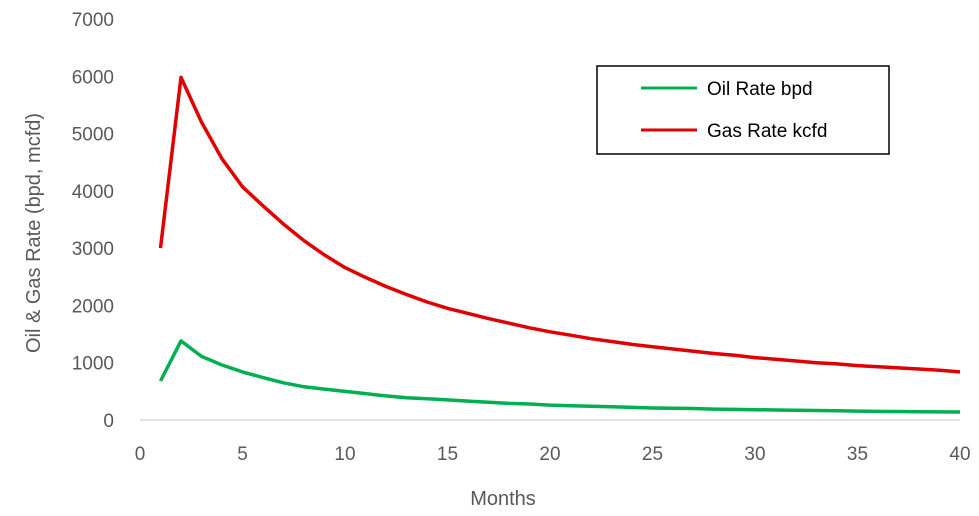 Image resolution: width=979 pixels, height=516 pixels. What do you see at coordinates (549, 454) in the screenshot?
I see `x-tick-label: 20` at bounding box center [549, 454].